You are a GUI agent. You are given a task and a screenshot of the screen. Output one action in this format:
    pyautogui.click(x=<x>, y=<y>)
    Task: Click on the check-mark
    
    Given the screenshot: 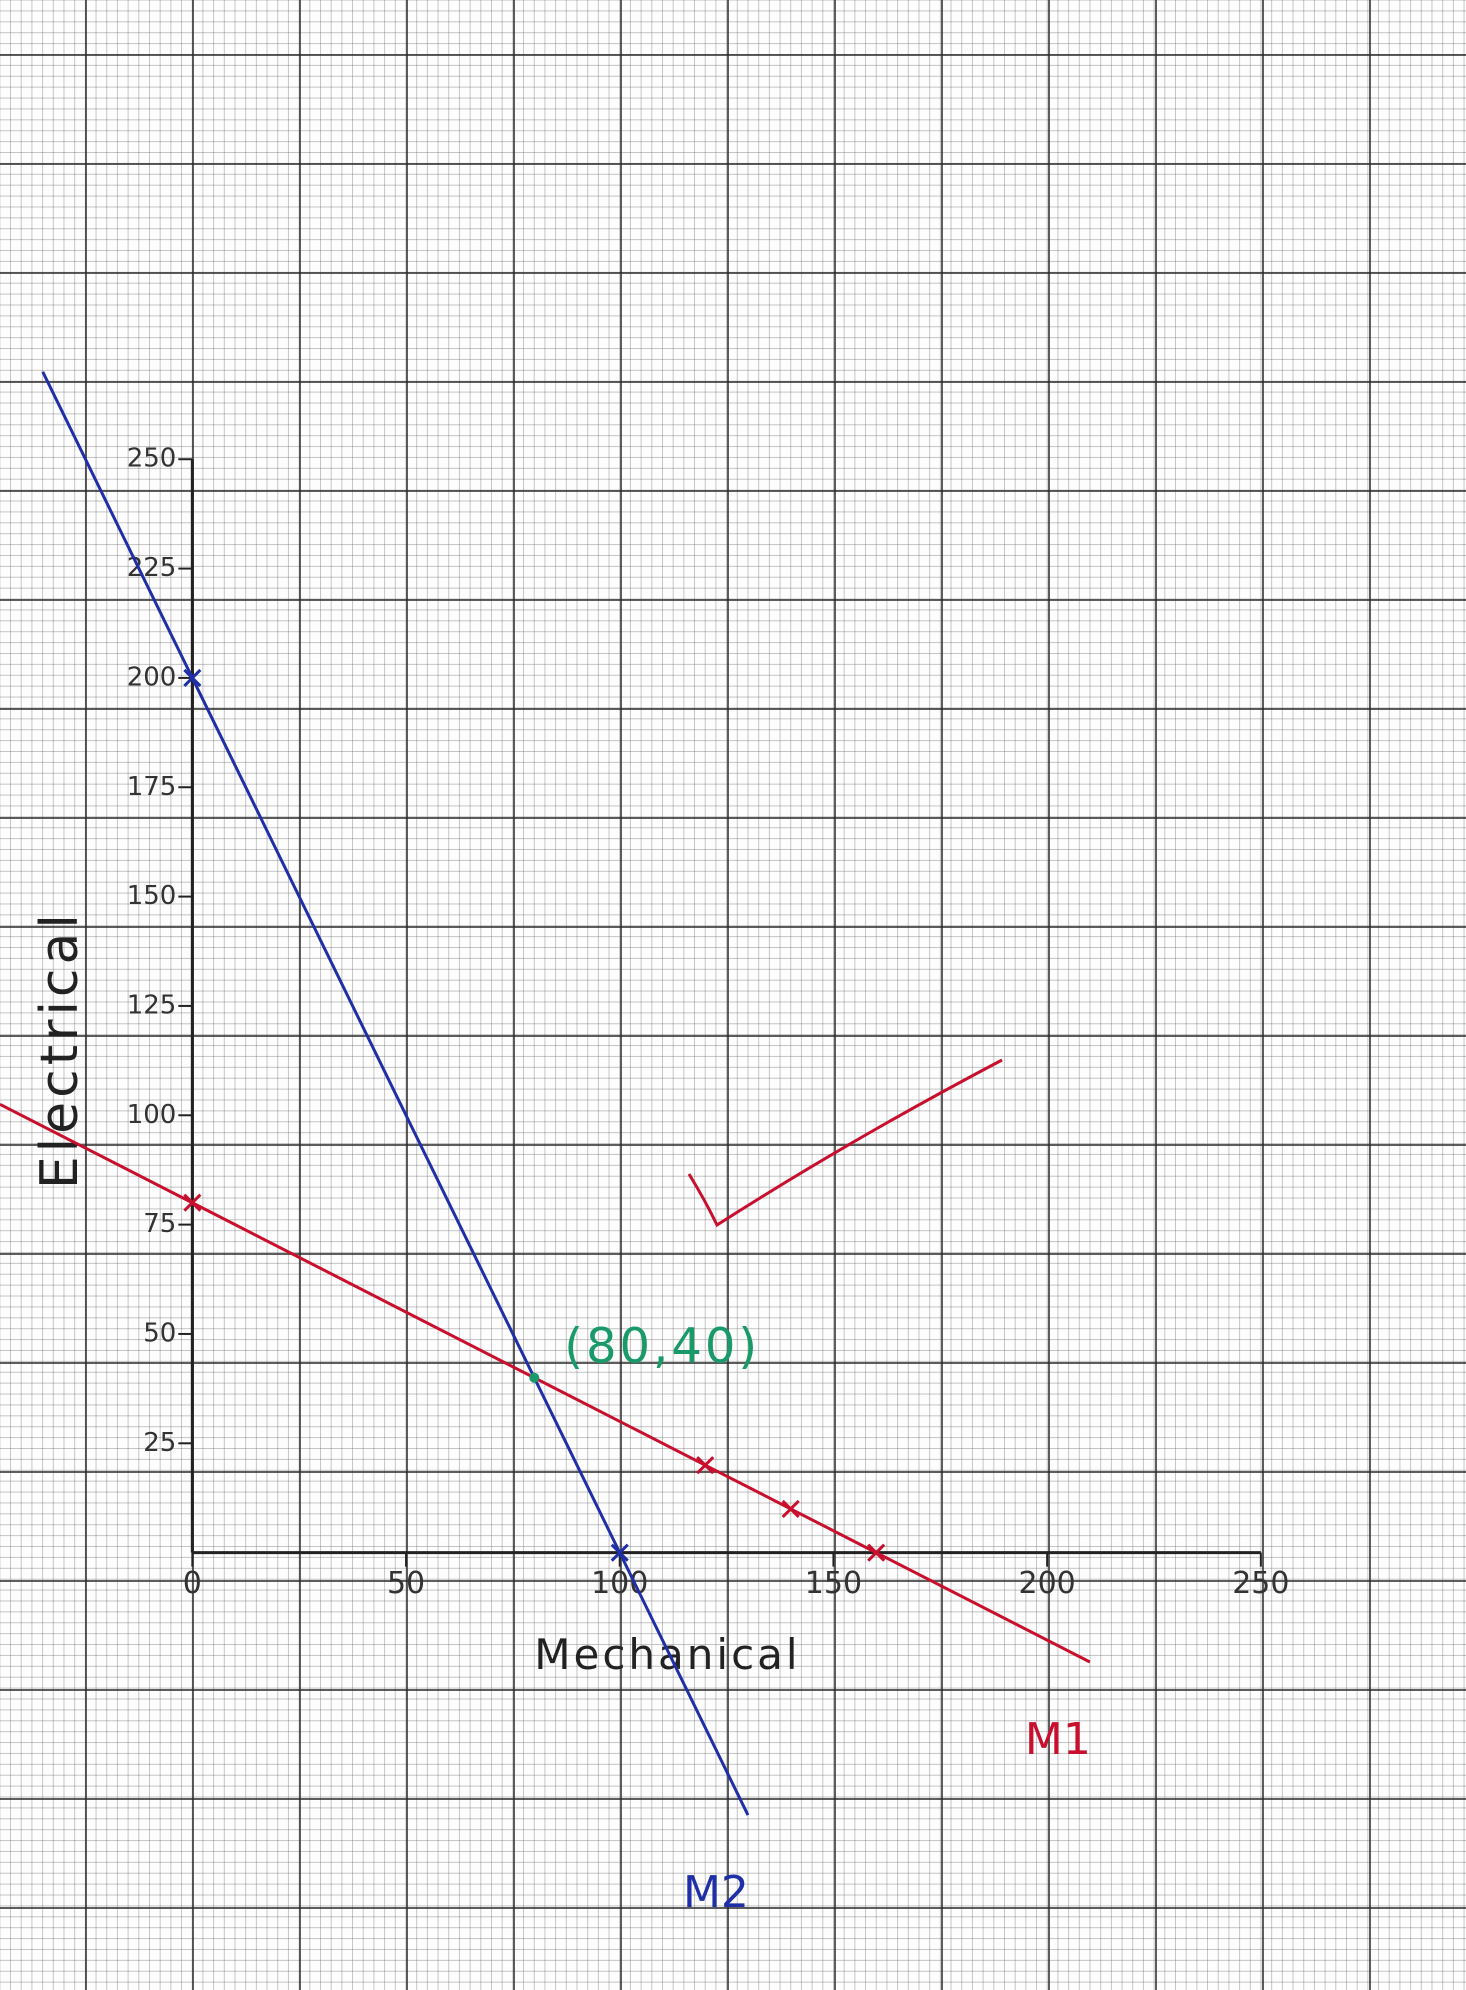 What is the action you would take?
    pyautogui.click(x=845, y=1143)
    